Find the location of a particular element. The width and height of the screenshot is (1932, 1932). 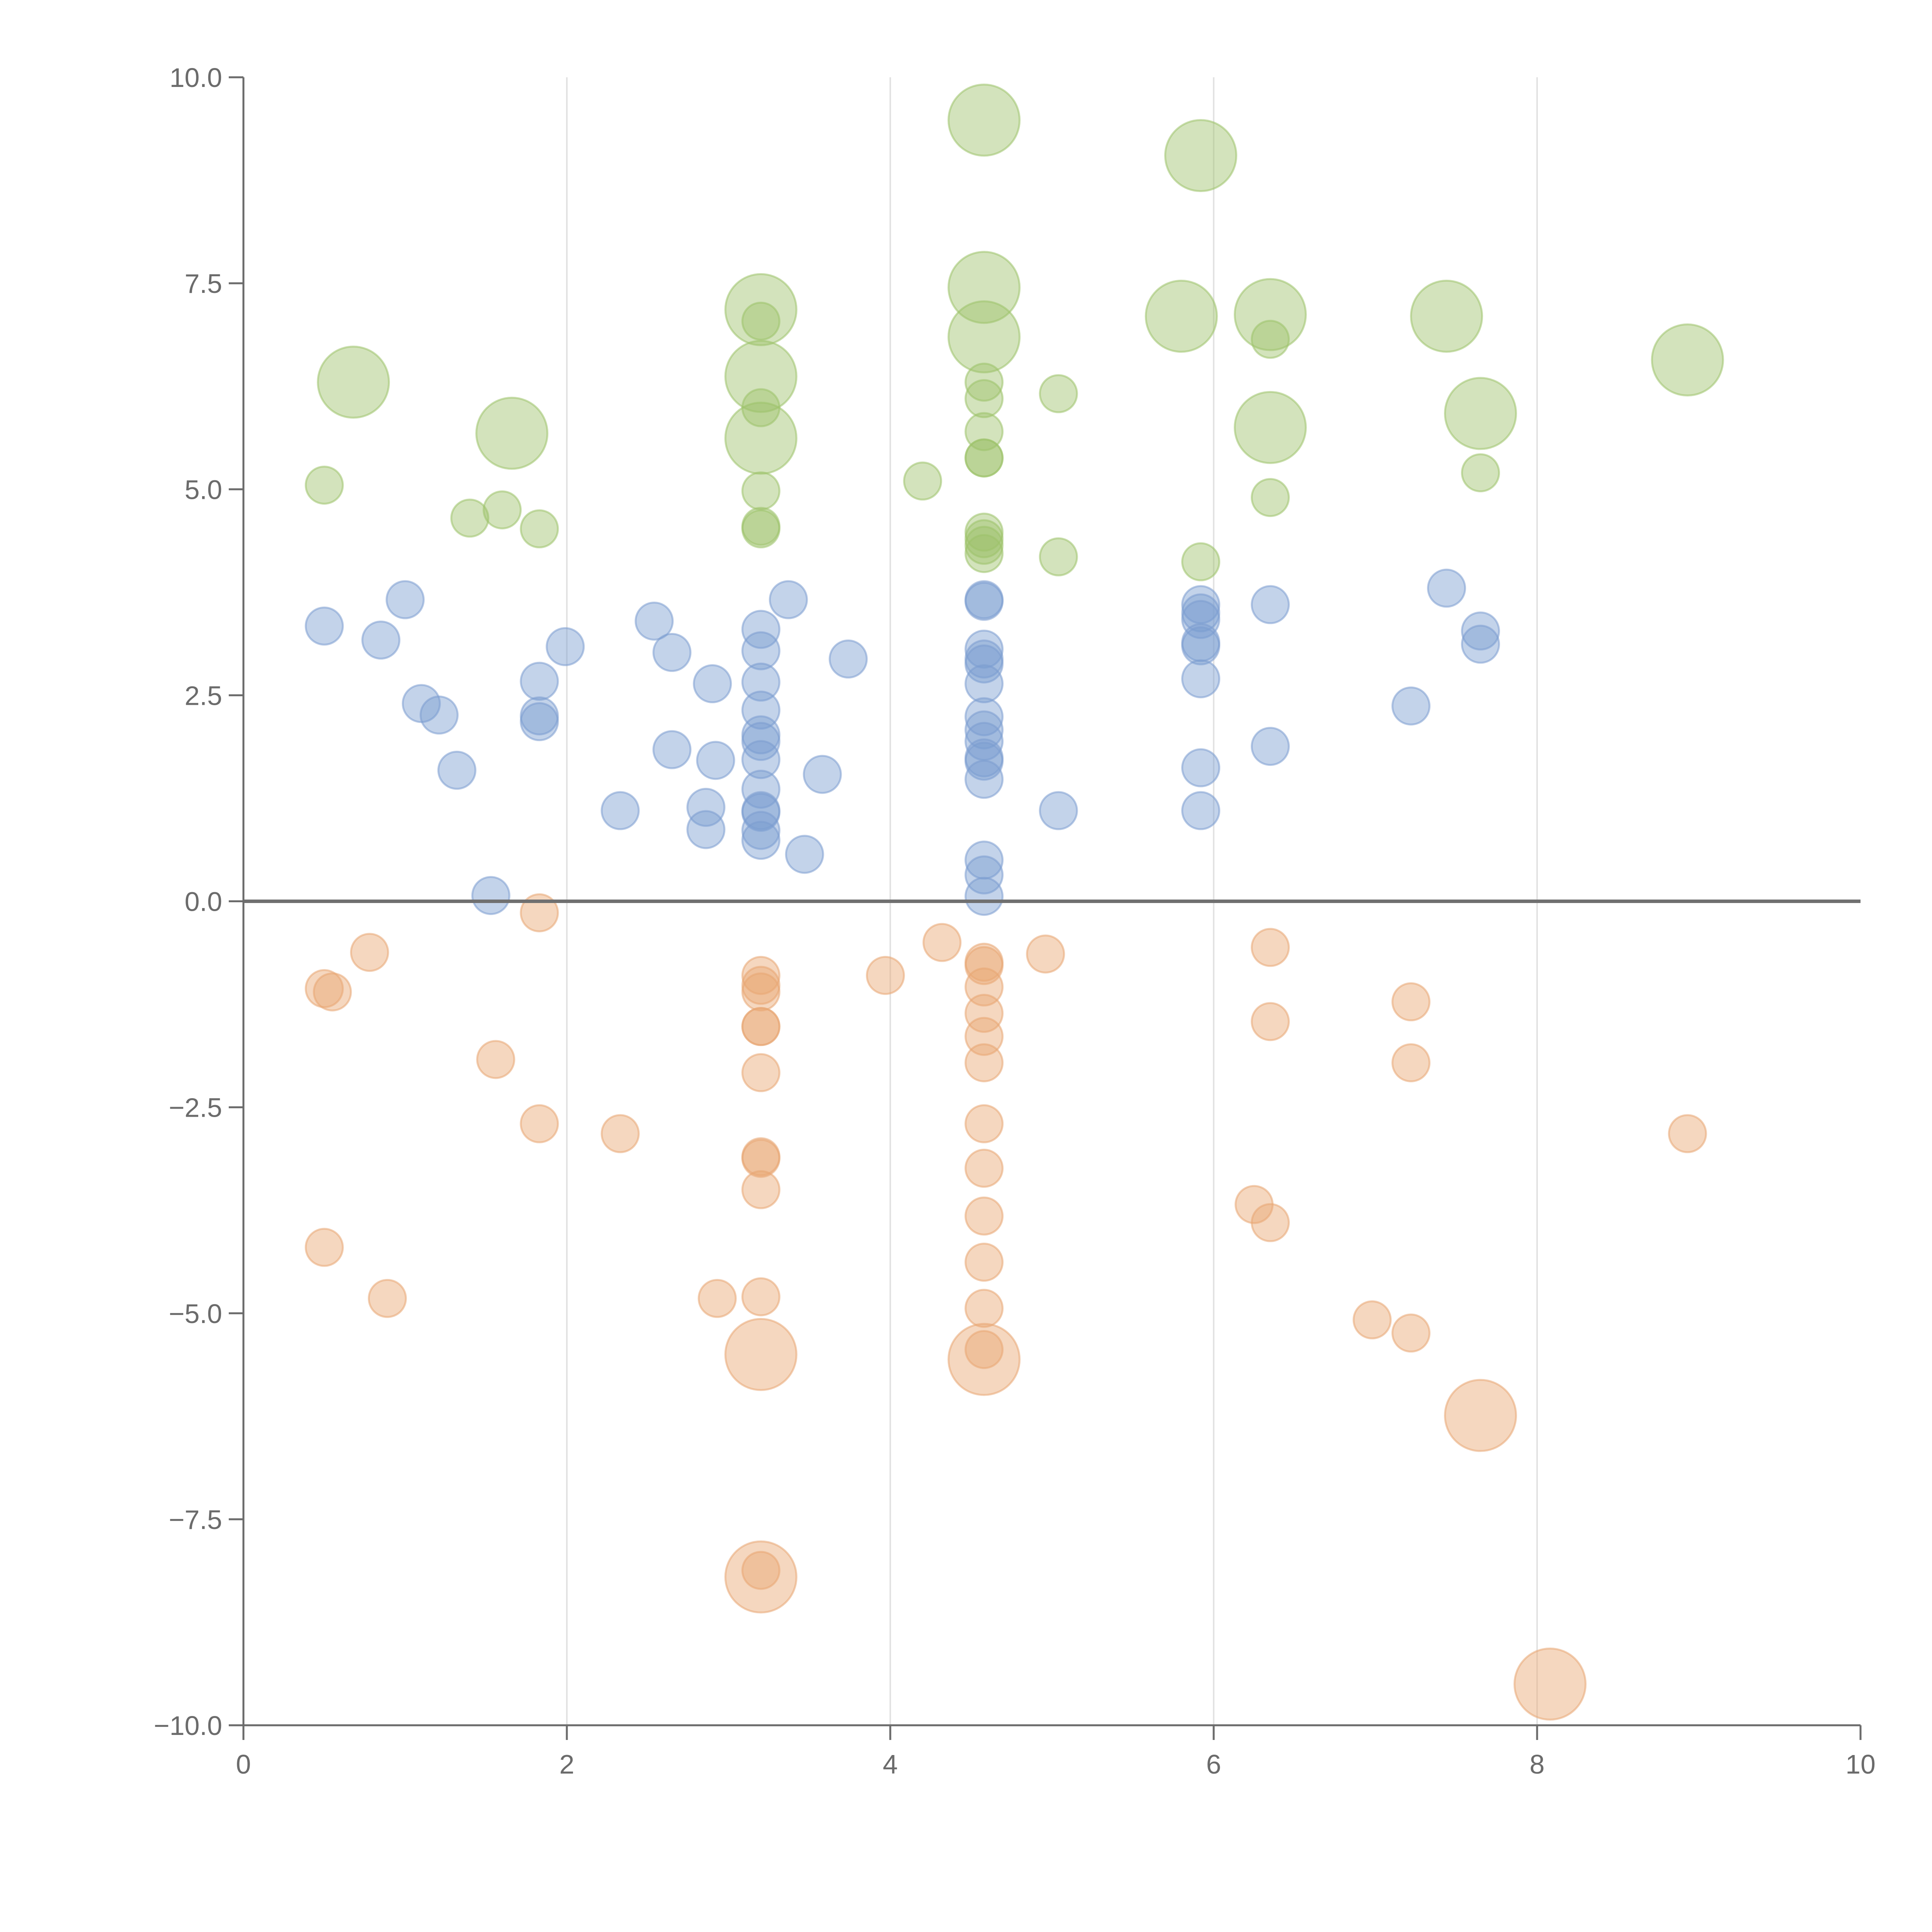

y-tick-label: −5.0 is located at coordinates (196, 1314).